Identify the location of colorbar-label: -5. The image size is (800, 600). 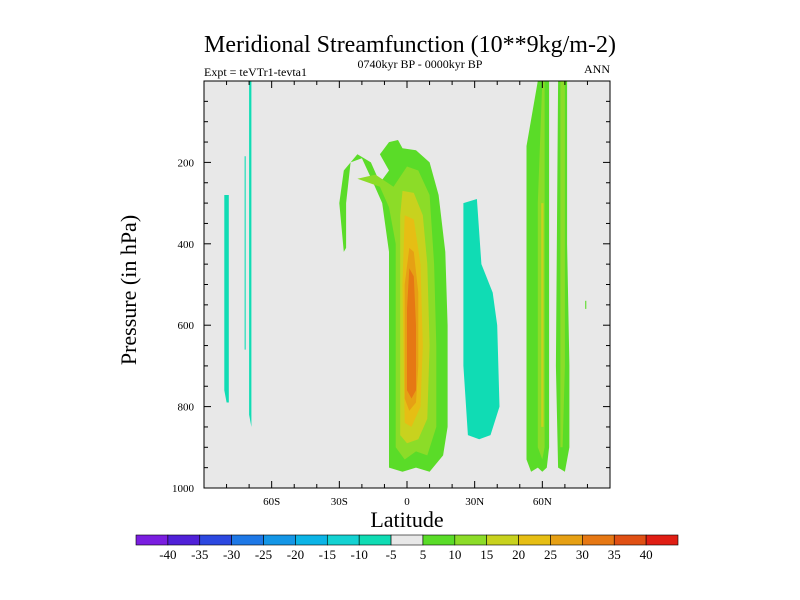
(391, 554).